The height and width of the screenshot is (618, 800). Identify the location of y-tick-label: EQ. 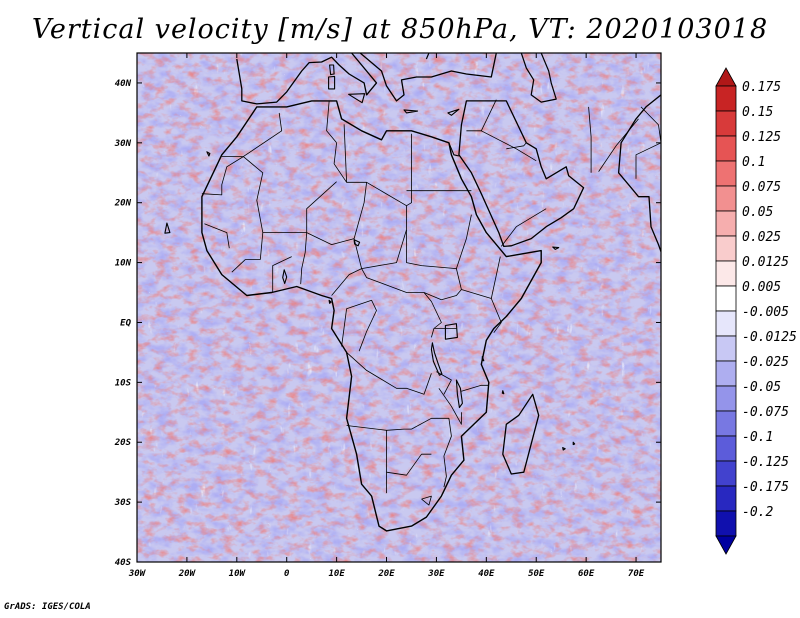
(125, 323).